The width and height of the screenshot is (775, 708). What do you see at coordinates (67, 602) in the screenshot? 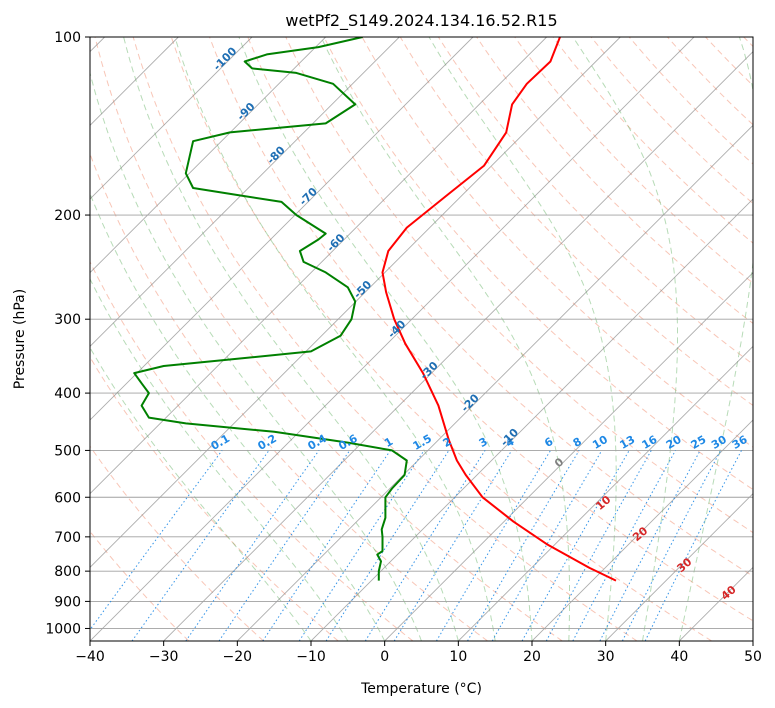
I see `y-tick-label: 900` at bounding box center [67, 602].